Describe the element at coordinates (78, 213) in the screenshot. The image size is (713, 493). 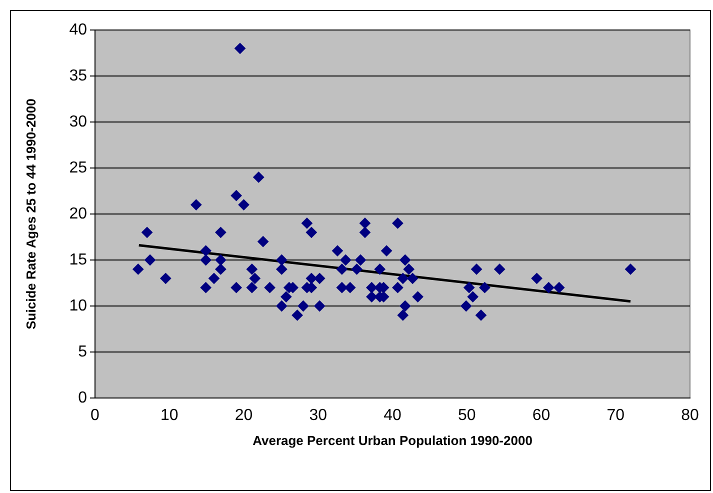
I see `y-tick-label: 20` at that location.